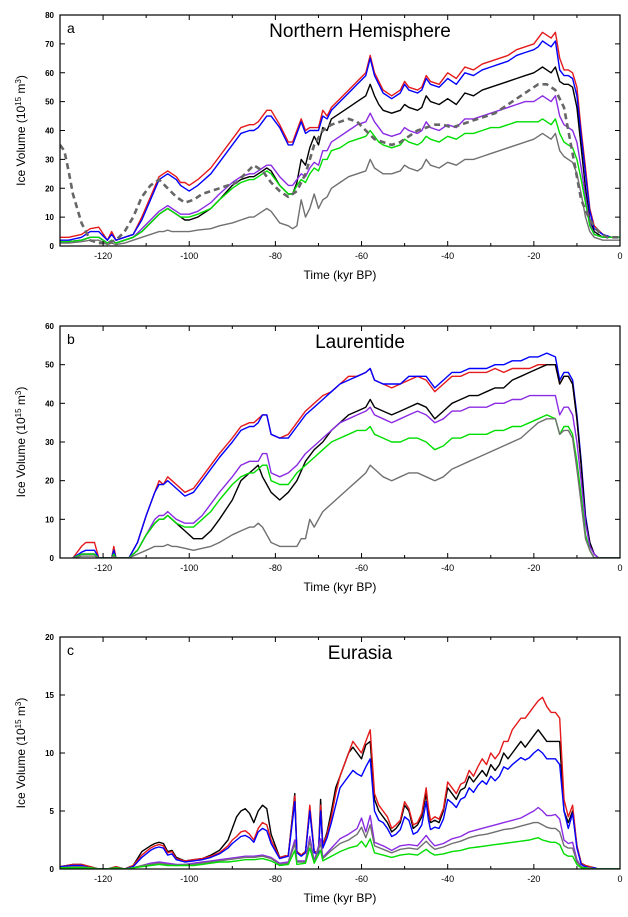  What do you see at coordinates (52, 811) in the screenshot?
I see `y-tick-label: 5` at bounding box center [52, 811].